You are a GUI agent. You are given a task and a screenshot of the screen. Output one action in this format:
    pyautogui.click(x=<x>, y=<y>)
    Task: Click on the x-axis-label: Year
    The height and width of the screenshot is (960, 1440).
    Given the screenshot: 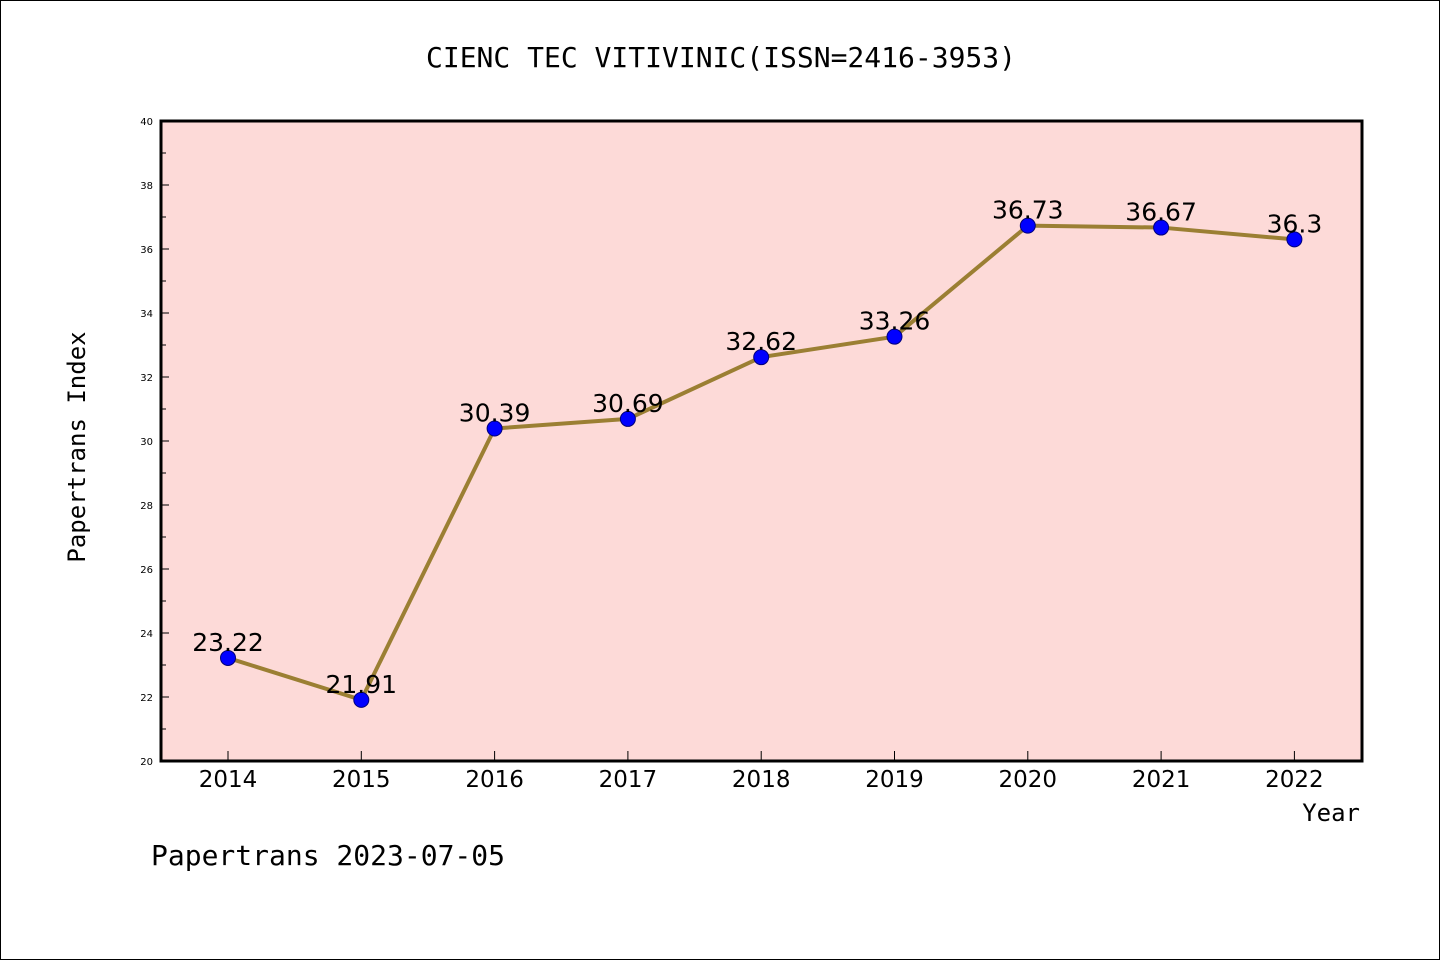 What is the action you would take?
    pyautogui.click(x=1331, y=813)
    